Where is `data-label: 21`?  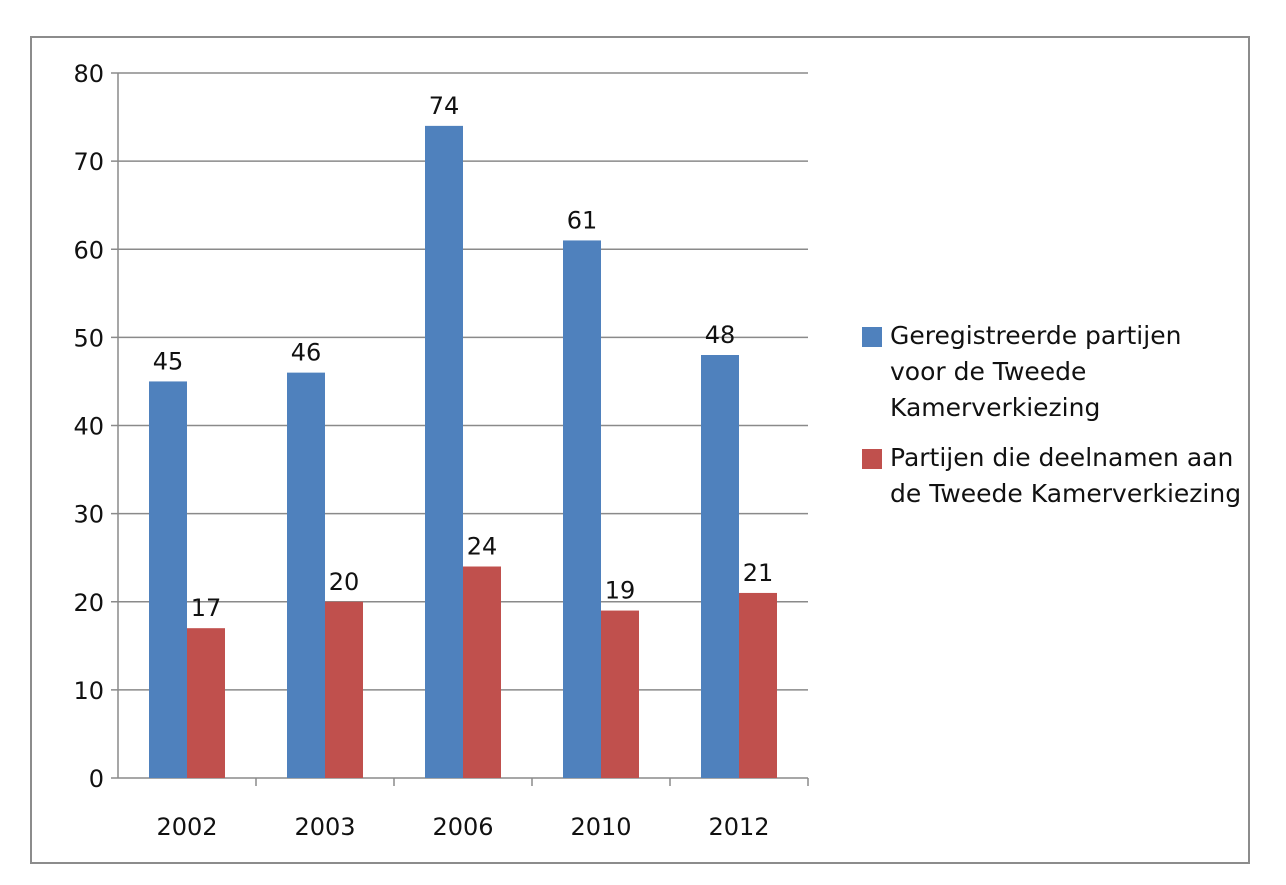
data-label: 21 is located at coordinates (758, 573).